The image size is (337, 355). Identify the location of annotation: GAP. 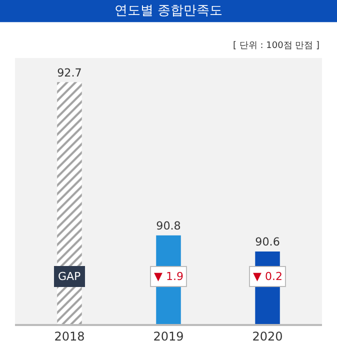
(70, 276).